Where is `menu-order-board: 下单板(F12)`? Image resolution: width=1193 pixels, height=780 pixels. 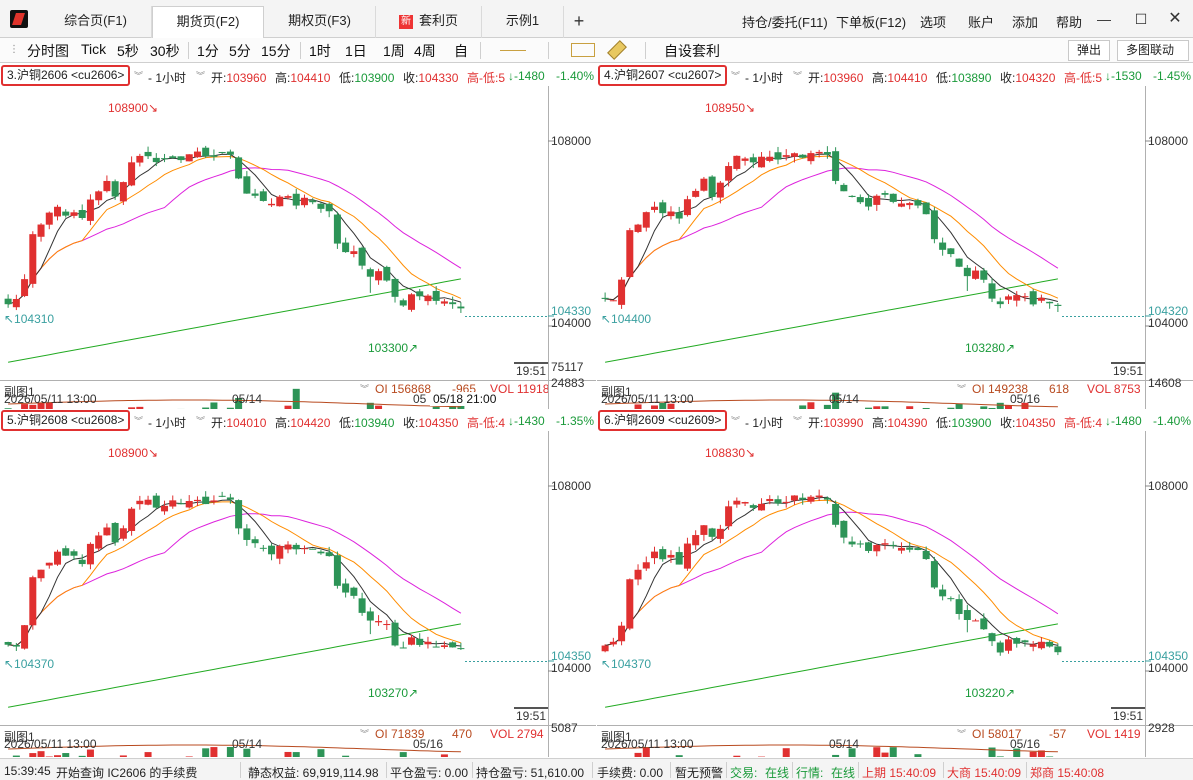 menu-order-board: 下单板(F12) is located at coordinates (871, 22).